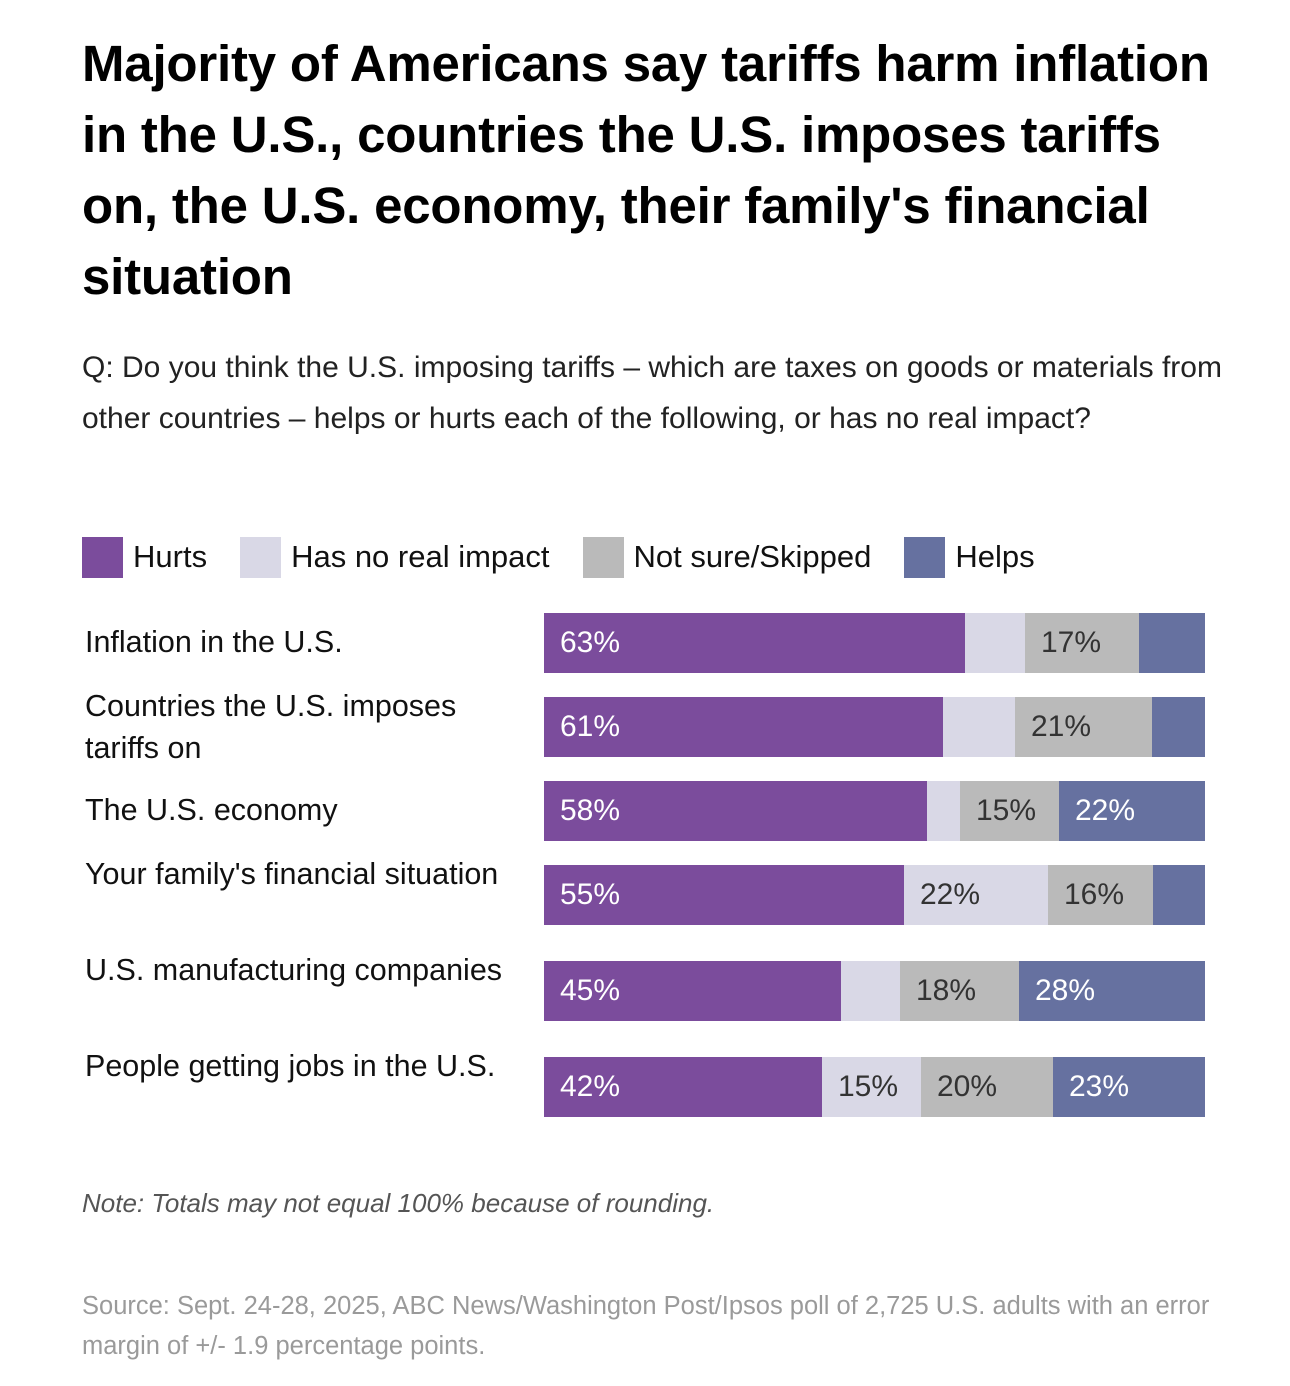  Describe the element at coordinates (1094, 894) in the screenshot. I see `data-label-not-sure: 16%` at that location.